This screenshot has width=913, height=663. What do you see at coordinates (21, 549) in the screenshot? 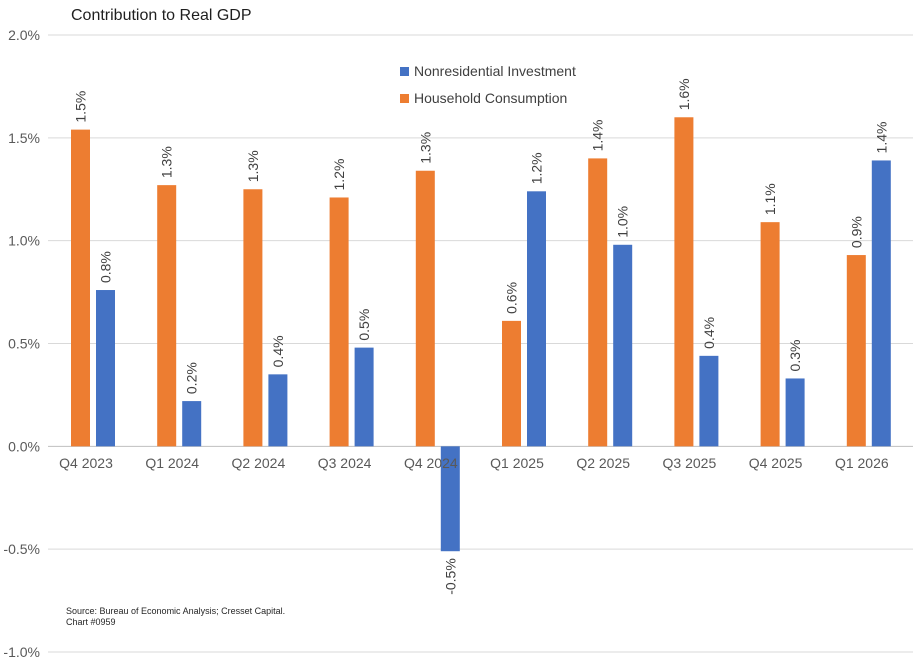
I see `y-tick-label: -0.5%` at bounding box center [21, 549].